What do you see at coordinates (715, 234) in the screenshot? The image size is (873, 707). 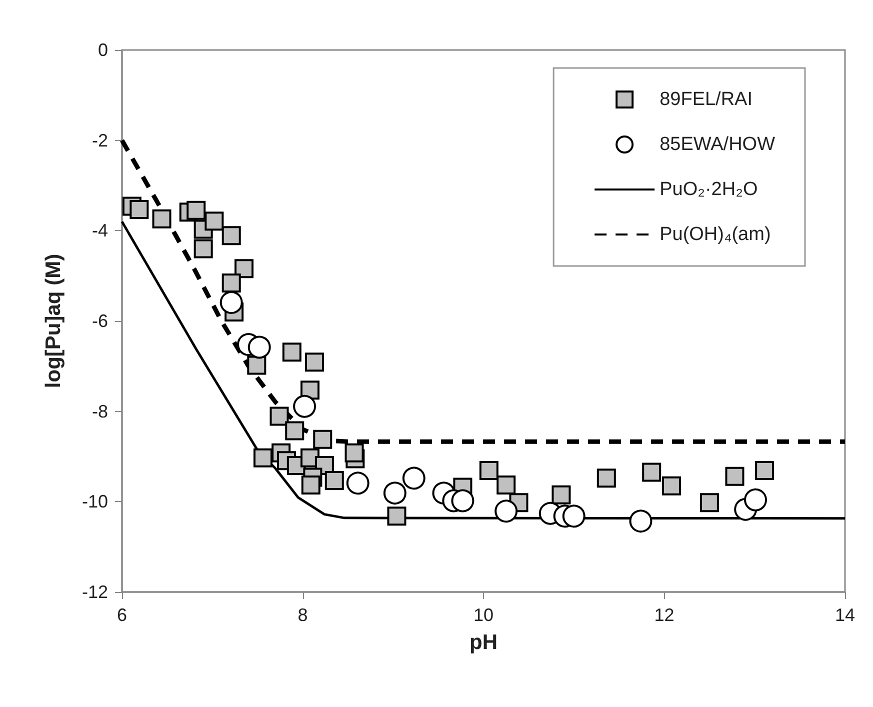 I see `legend-label: Pu(OH)₄(am)` at bounding box center [715, 234].